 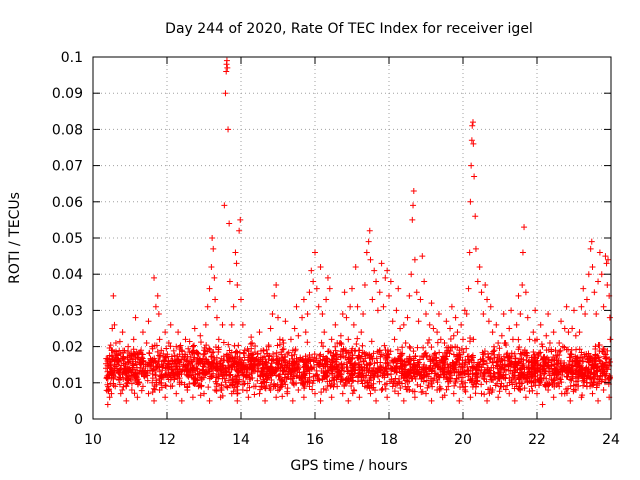 What do you see at coordinates (315, 440) in the screenshot?
I see `x-tick-label: 16` at bounding box center [315, 440].